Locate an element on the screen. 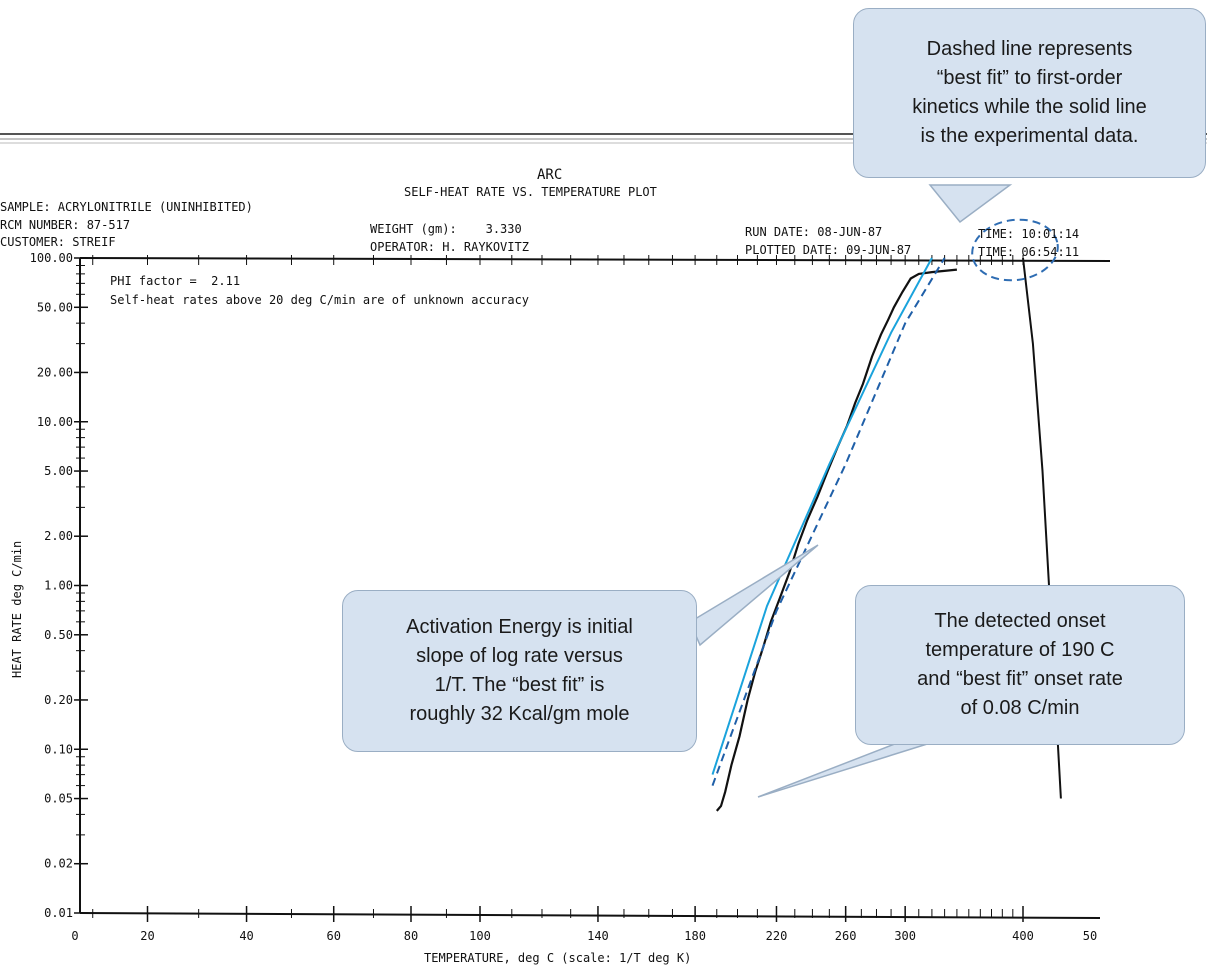 The image size is (1207, 966). x-tick-label: 50 is located at coordinates (1090, 936).